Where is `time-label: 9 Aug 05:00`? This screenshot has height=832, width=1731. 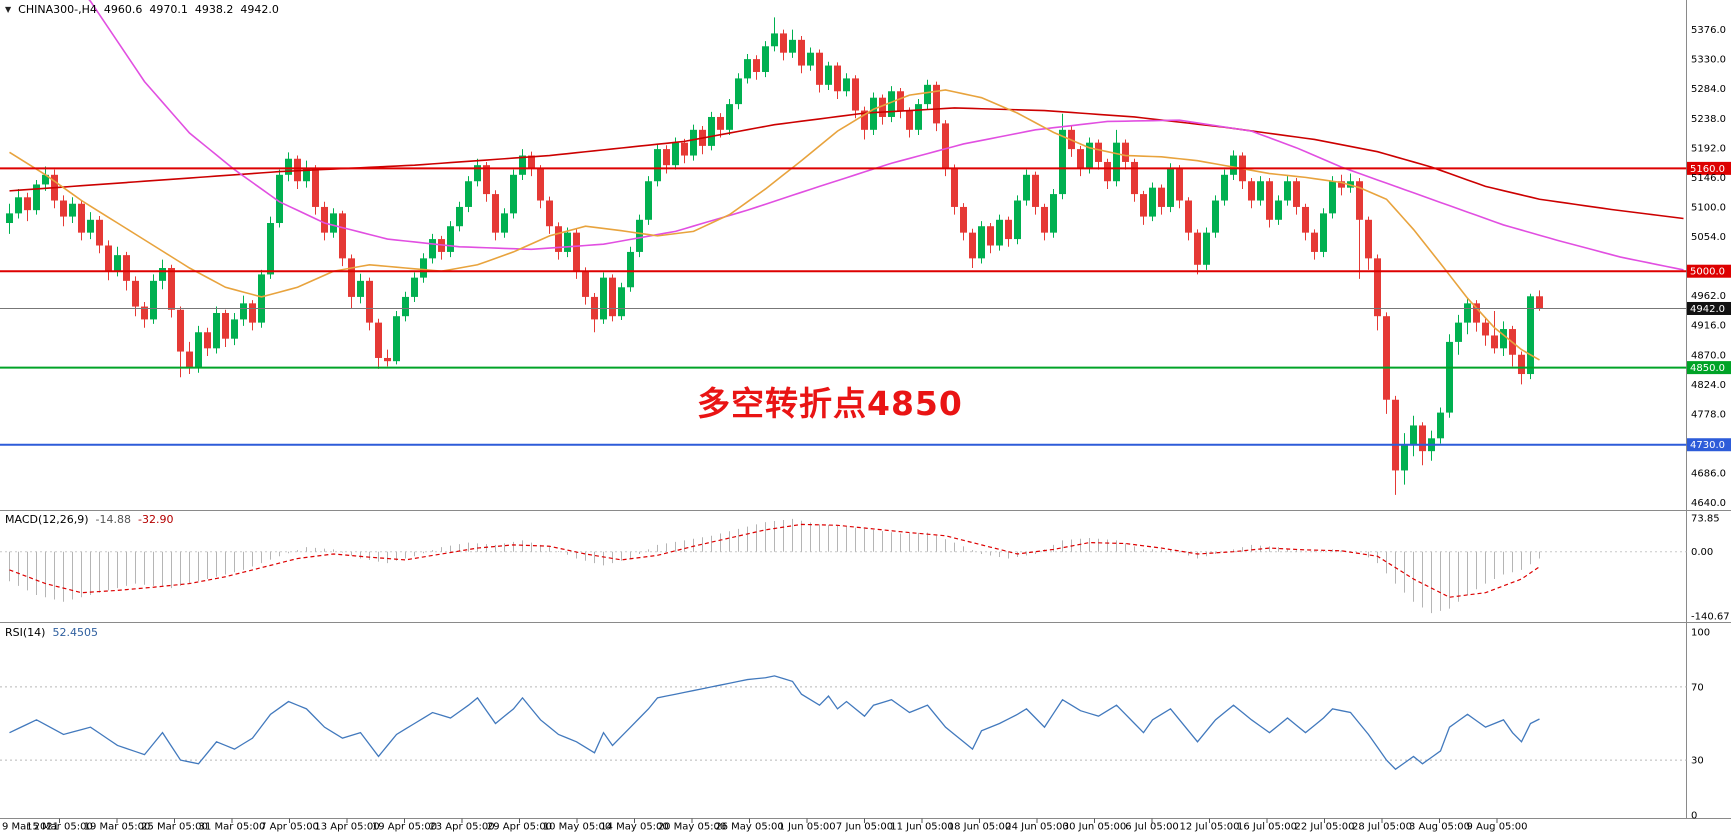
time-label: 9 Aug 05:00 is located at coordinates (1496, 827).